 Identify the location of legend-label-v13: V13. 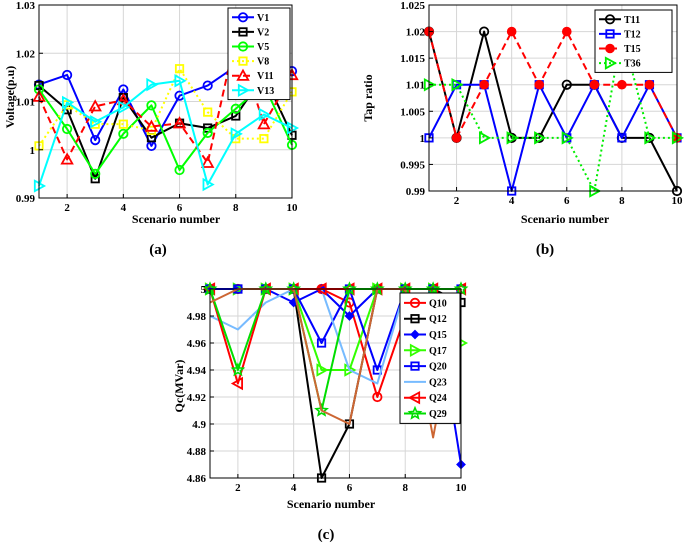
(265, 91).